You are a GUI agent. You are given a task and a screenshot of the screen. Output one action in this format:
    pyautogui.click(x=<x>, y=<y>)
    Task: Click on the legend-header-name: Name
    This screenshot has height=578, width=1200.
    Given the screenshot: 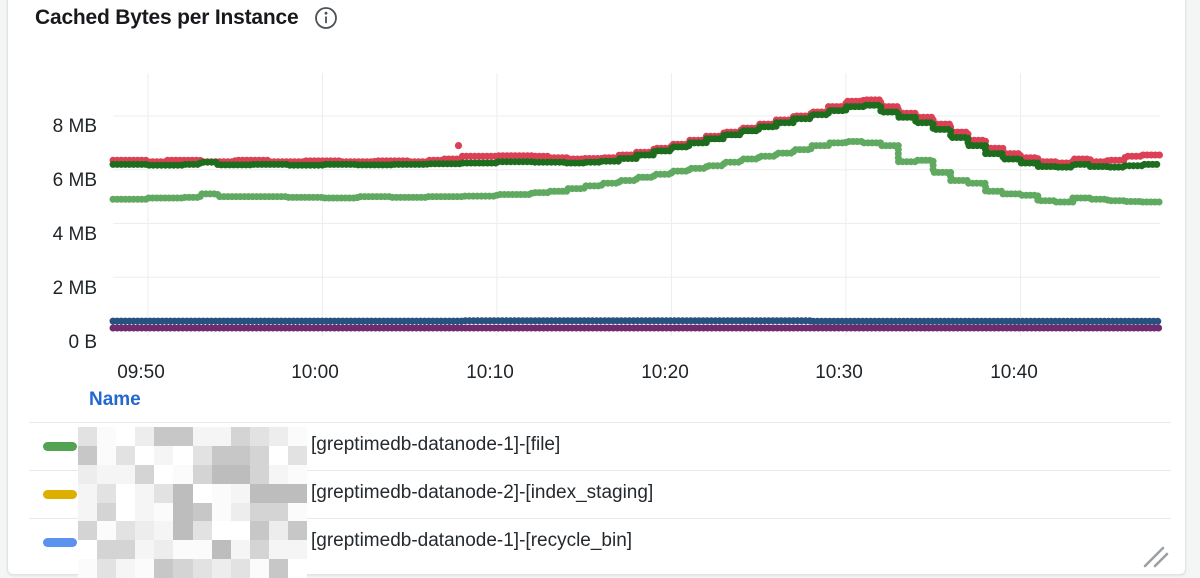 What is the action you would take?
    pyautogui.click(x=115, y=399)
    